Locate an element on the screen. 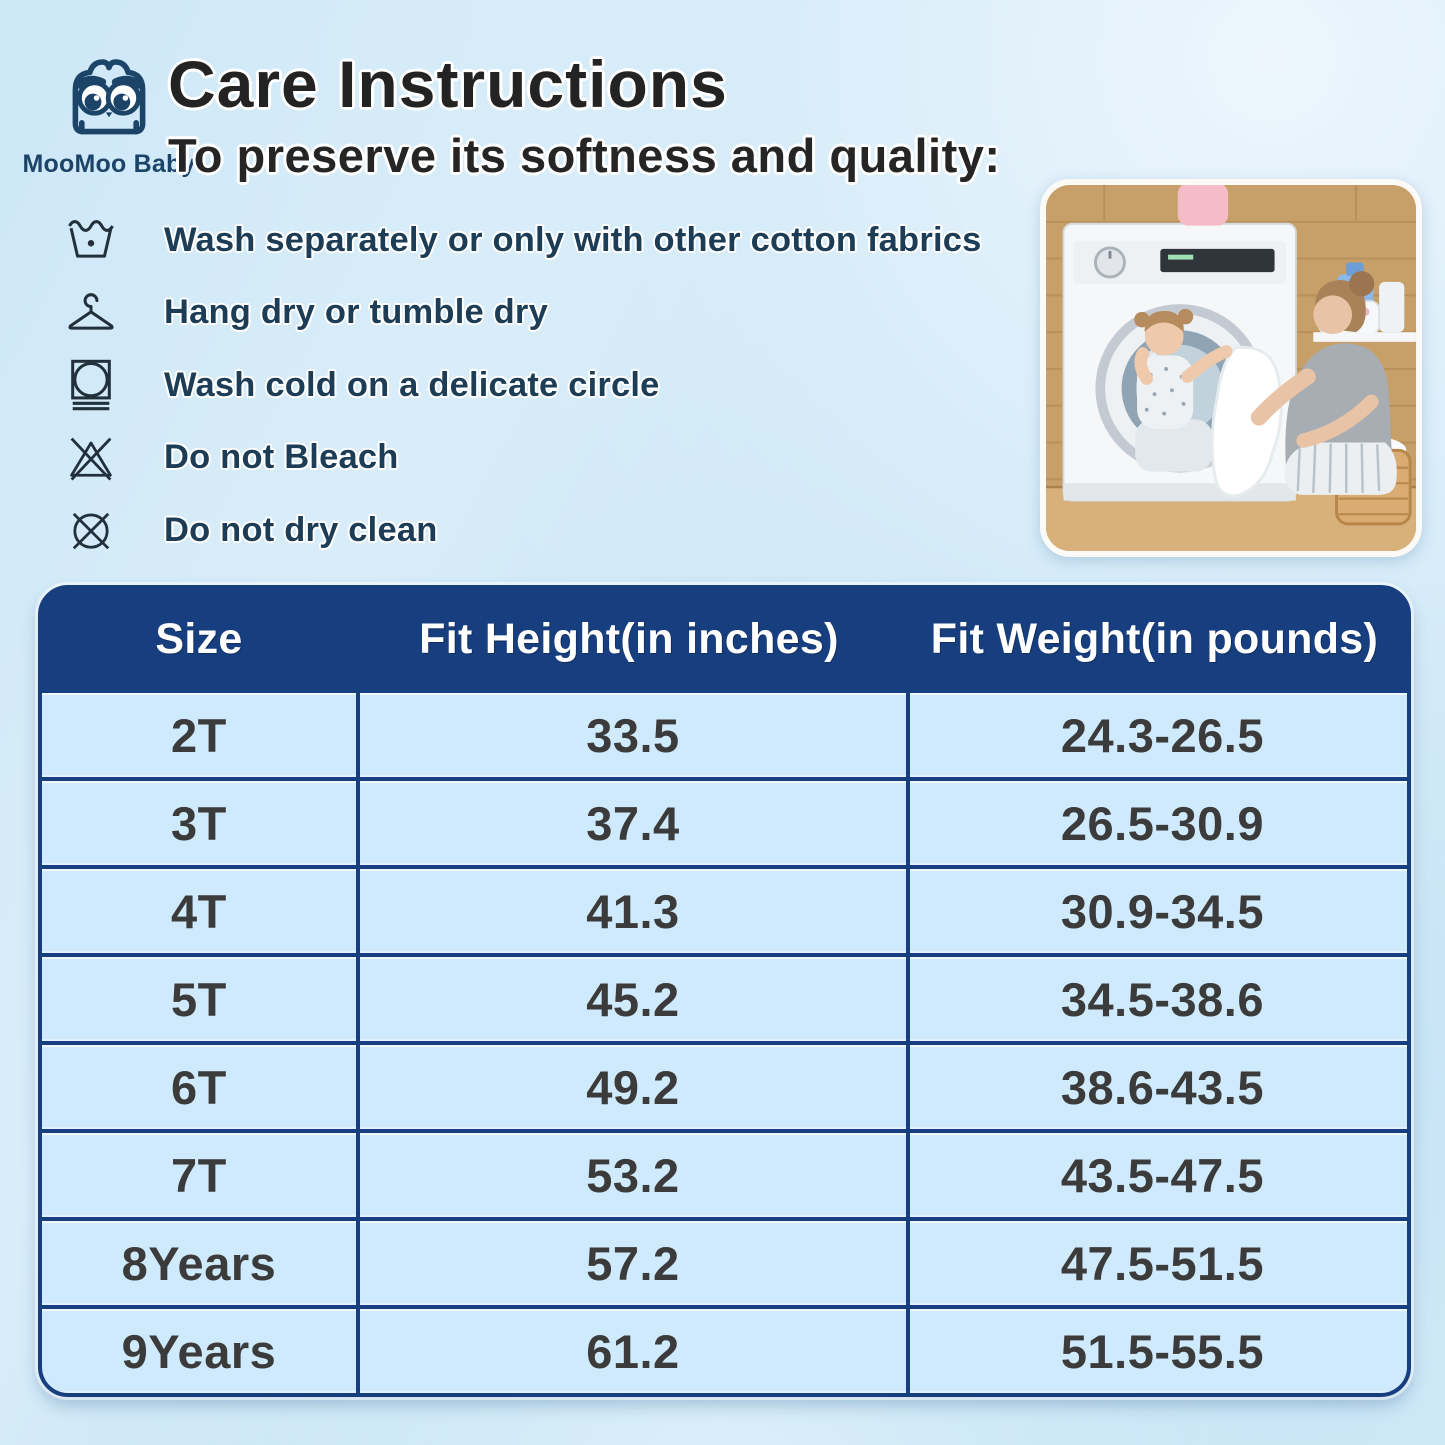 This screenshot has width=1445, height=1445. column-header-height: Fit Height(in inches) is located at coordinates (629, 638).